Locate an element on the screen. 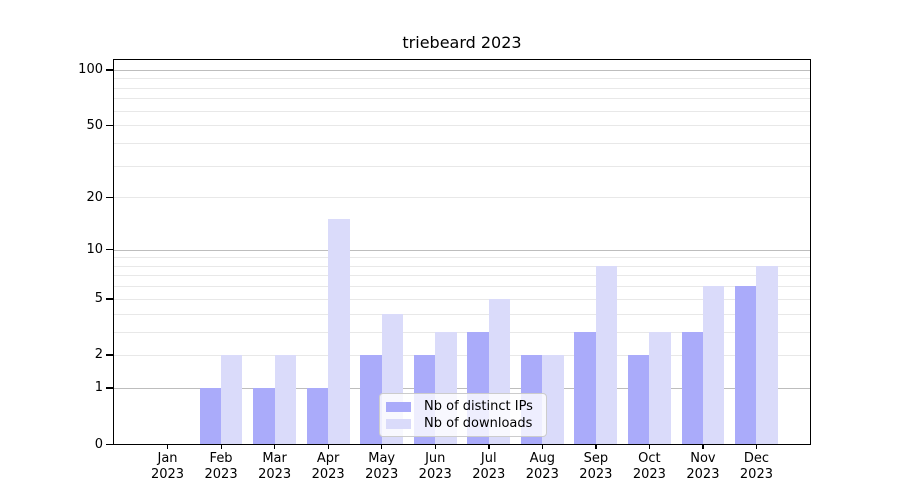  bar-distinct-ips-sep is located at coordinates (585, 387).